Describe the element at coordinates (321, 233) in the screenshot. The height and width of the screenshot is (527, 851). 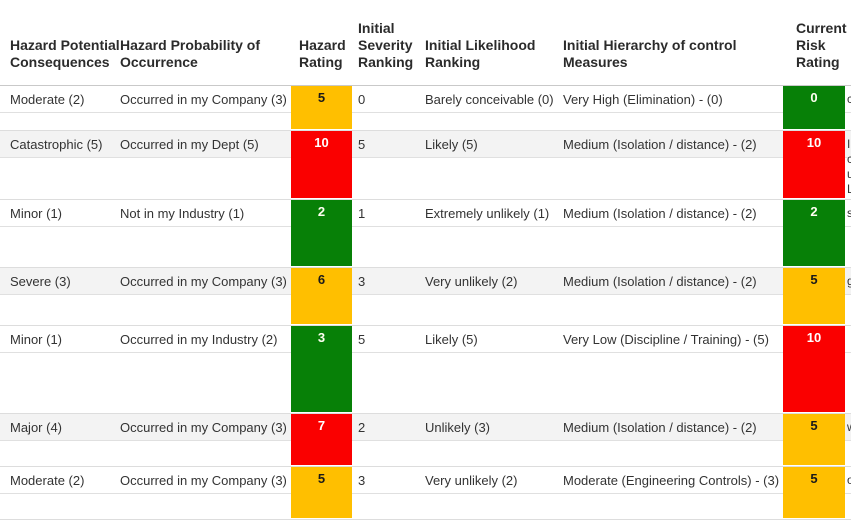
I see `hazard-rating-badge: 2` at that location.